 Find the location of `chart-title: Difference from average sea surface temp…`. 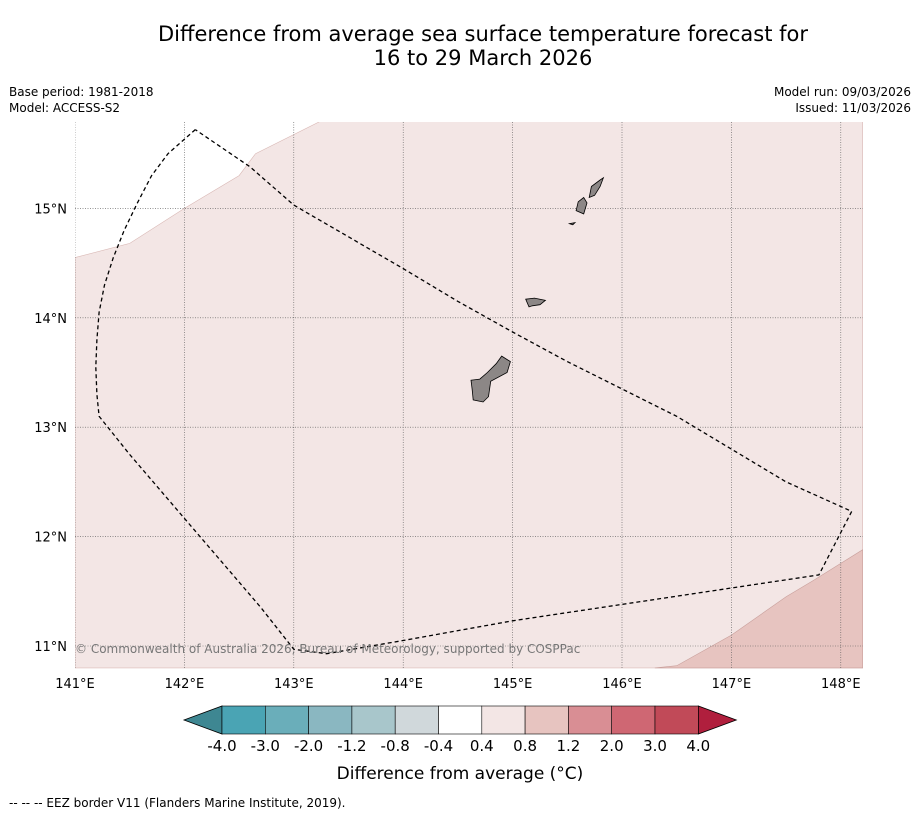

chart-title: Difference from average sea surface temp… is located at coordinates (483, 46).